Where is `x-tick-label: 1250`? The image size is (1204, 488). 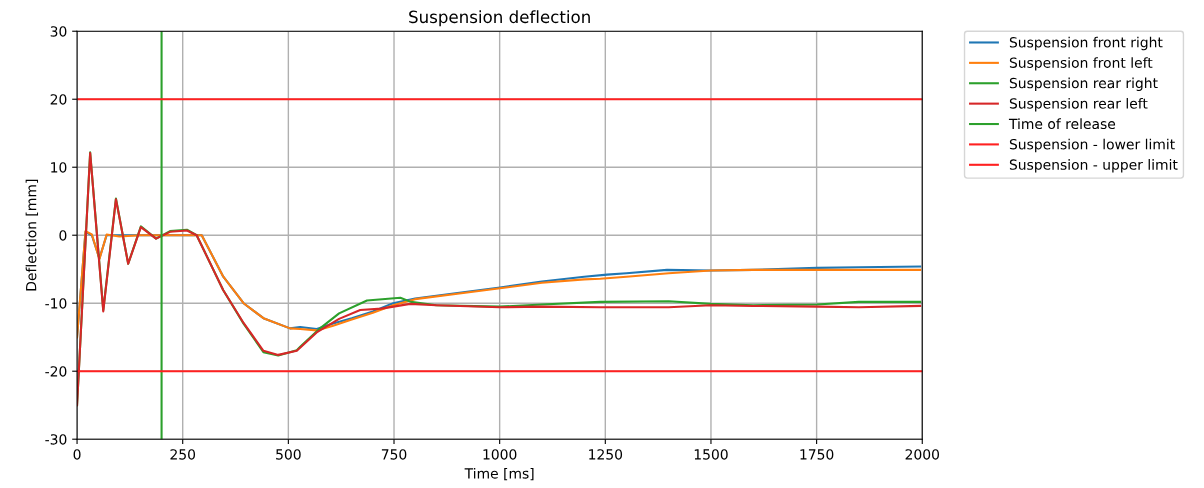
x-tick-label: 1250 is located at coordinates (606, 454).